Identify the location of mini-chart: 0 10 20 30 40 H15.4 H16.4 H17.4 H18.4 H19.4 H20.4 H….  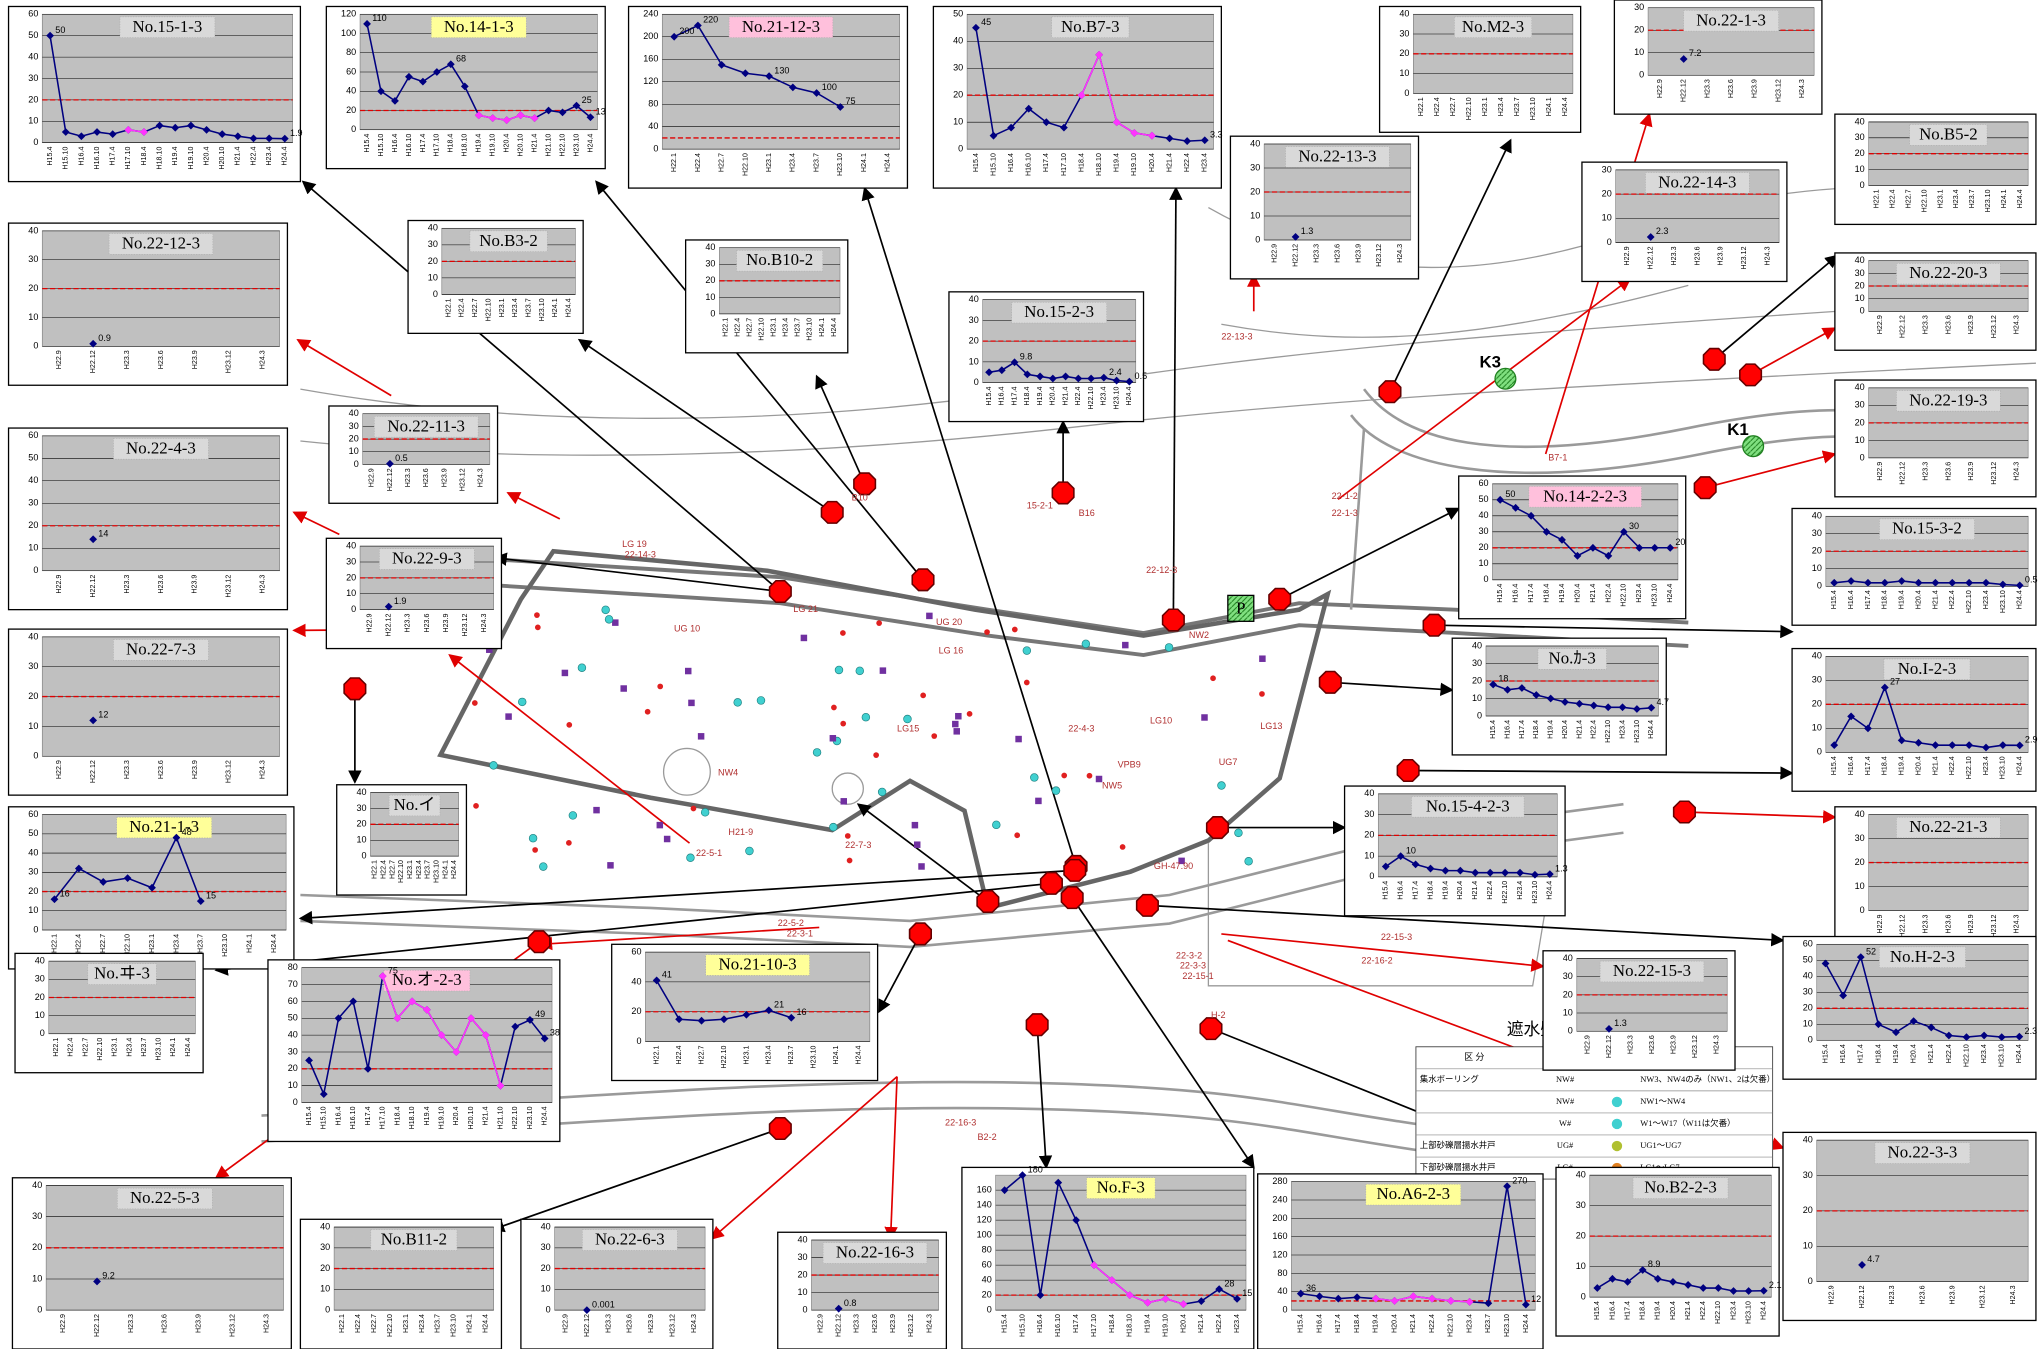
(1560, 696).